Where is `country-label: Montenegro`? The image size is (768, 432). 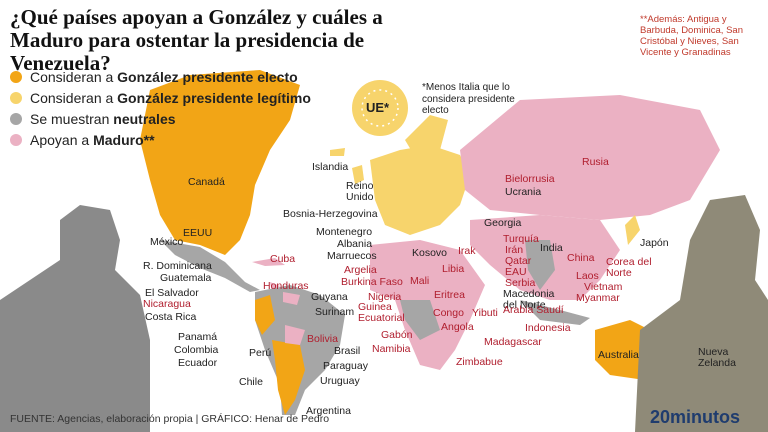
country-label: Montenegro is located at coordinates (344, 232).